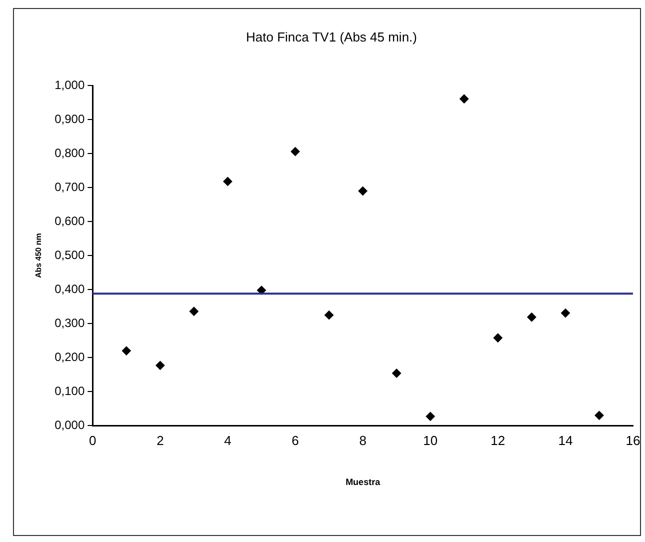  I want to click on x-tick-label: 0, so click(92, 440).